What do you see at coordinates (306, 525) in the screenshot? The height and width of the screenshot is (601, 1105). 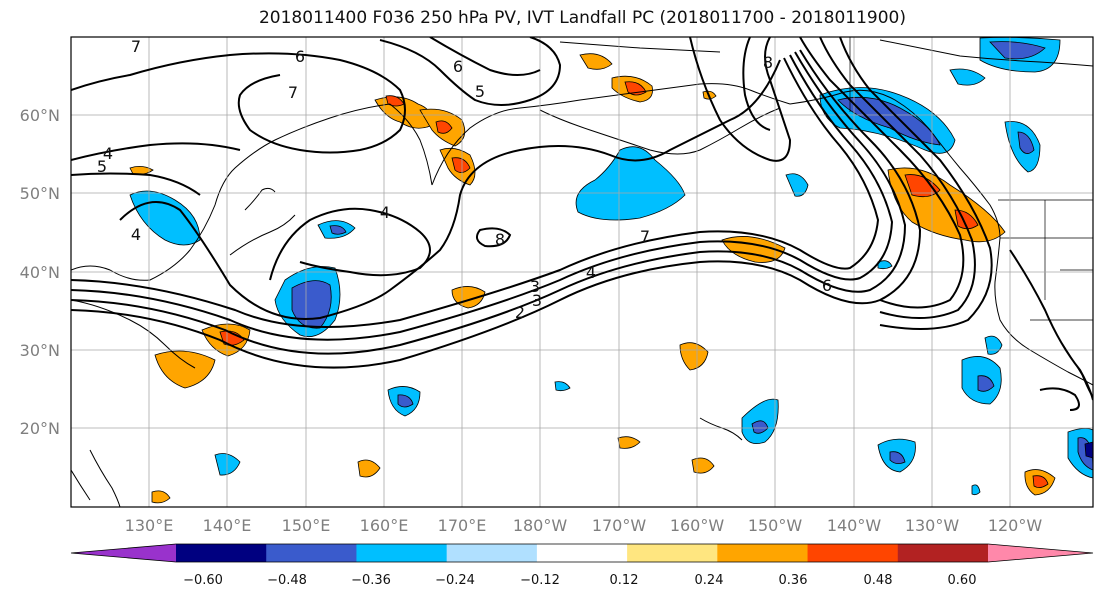 I see `lon-tick-label: 150°E` at bounding box center [306, 525].